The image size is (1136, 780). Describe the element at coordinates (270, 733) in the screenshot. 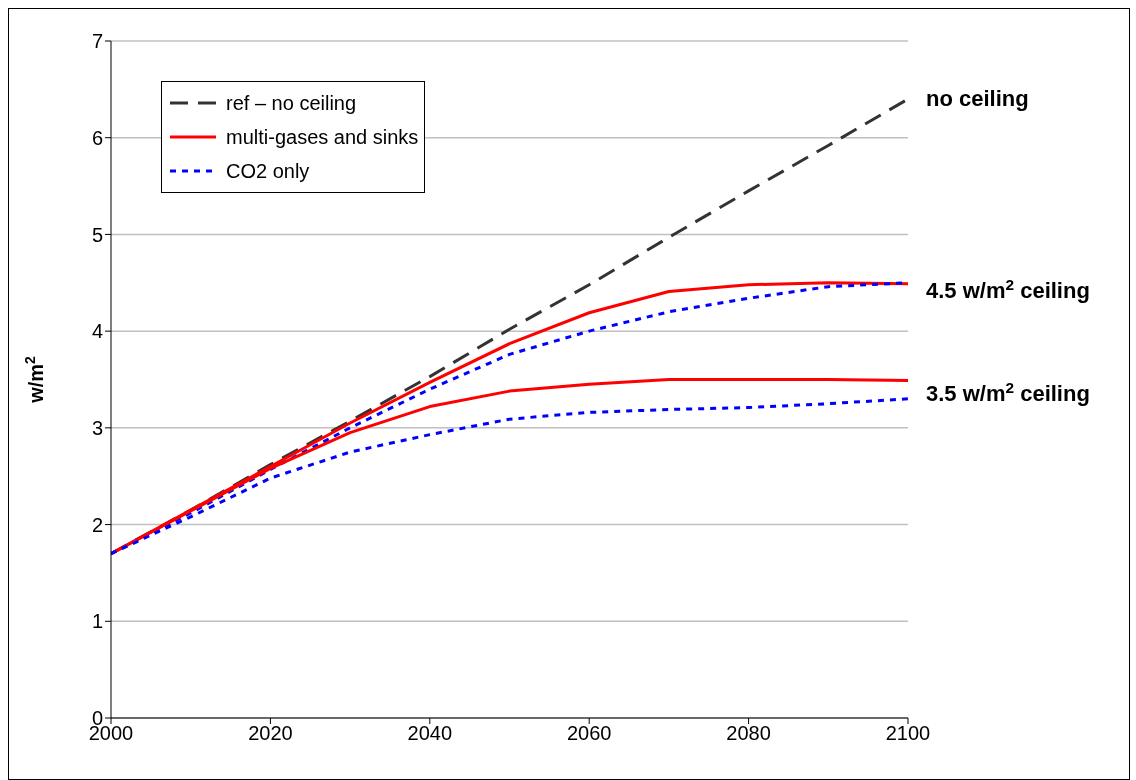

I see `x-tick-label: 2020` at that location.